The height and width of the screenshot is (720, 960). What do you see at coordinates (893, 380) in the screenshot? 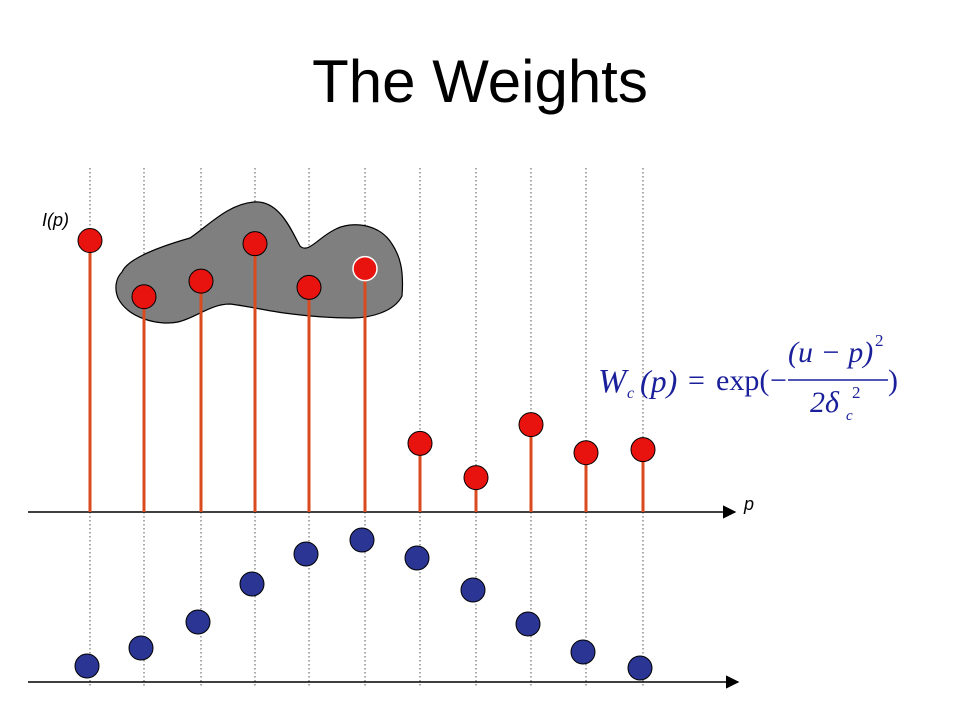
I see `formula-closing: )` at bounding box center [893, 380].